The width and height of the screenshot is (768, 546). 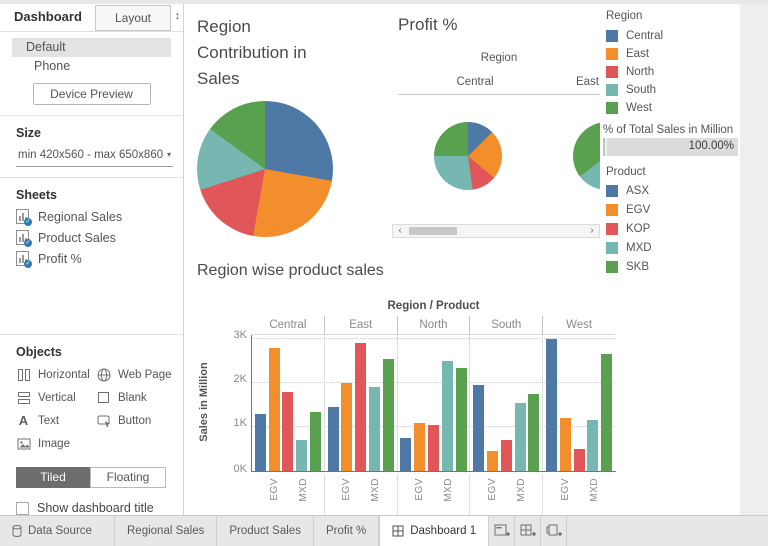 I want to click on device-item-default: Default, so click(x=91, y=47).